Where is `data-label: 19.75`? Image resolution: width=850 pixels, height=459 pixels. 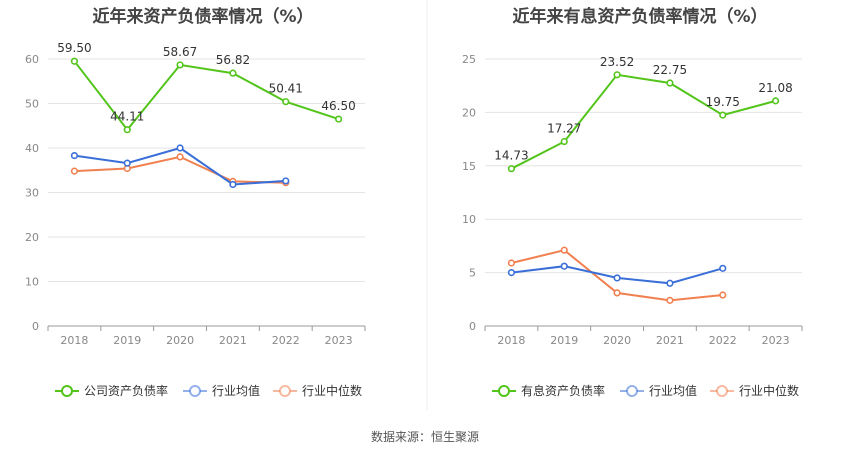
data-label: 19.75 is located at coordinates (723, 102).